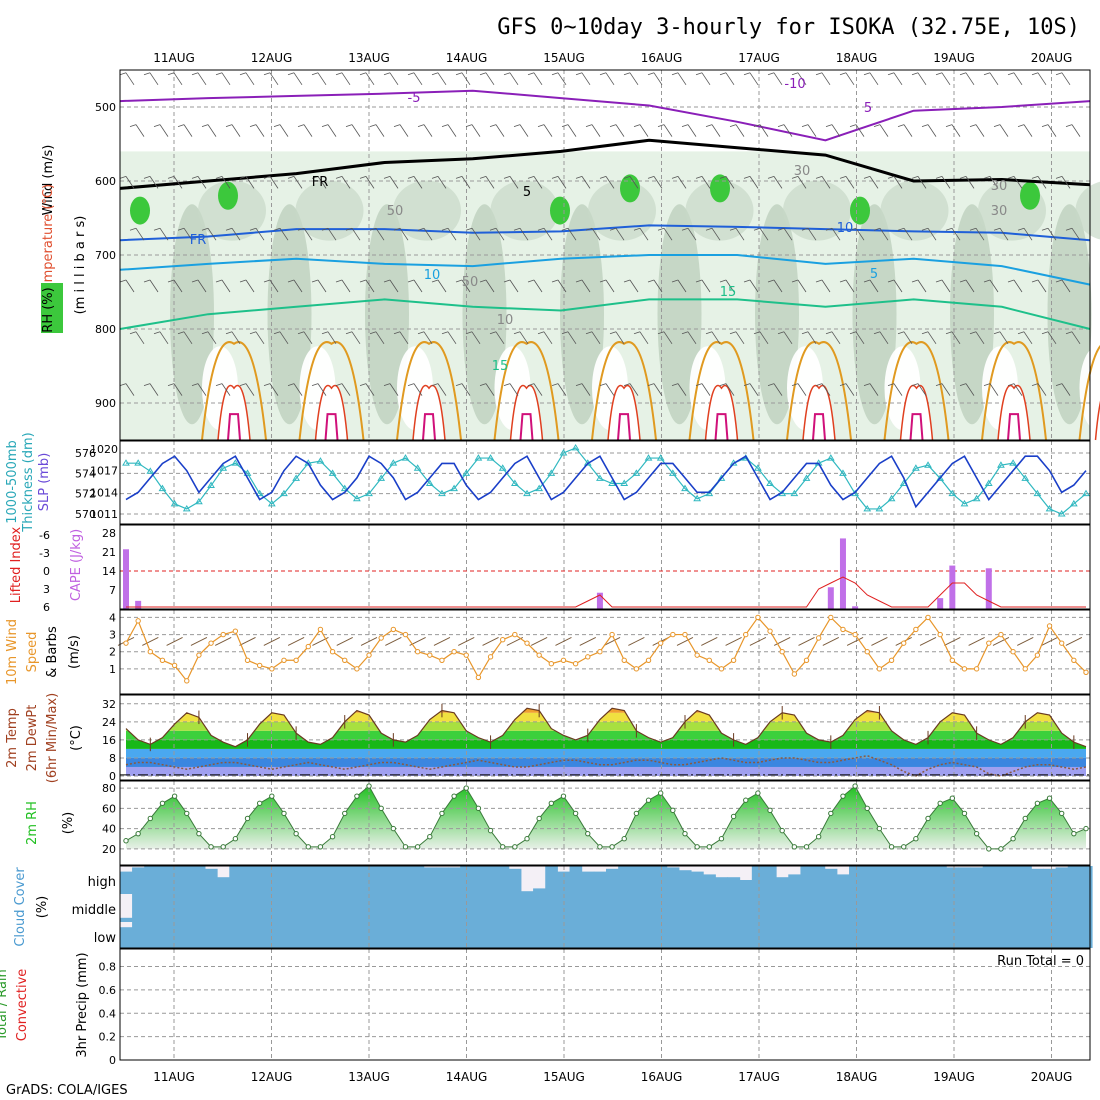 The height and width of the screenshot is (1100, 1100). Describe the element at coordinates (387, 314) in the screenshot. I see `rh-shade-blob` at that location.